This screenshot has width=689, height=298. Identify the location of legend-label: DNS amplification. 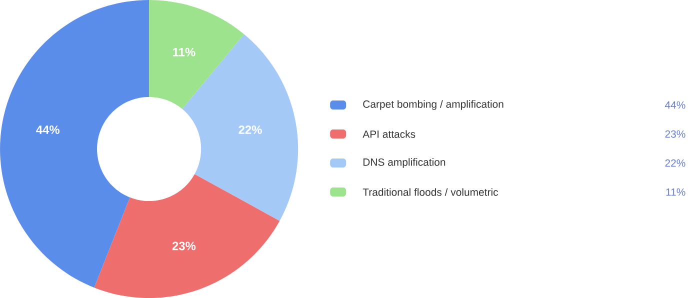
(404, 163).